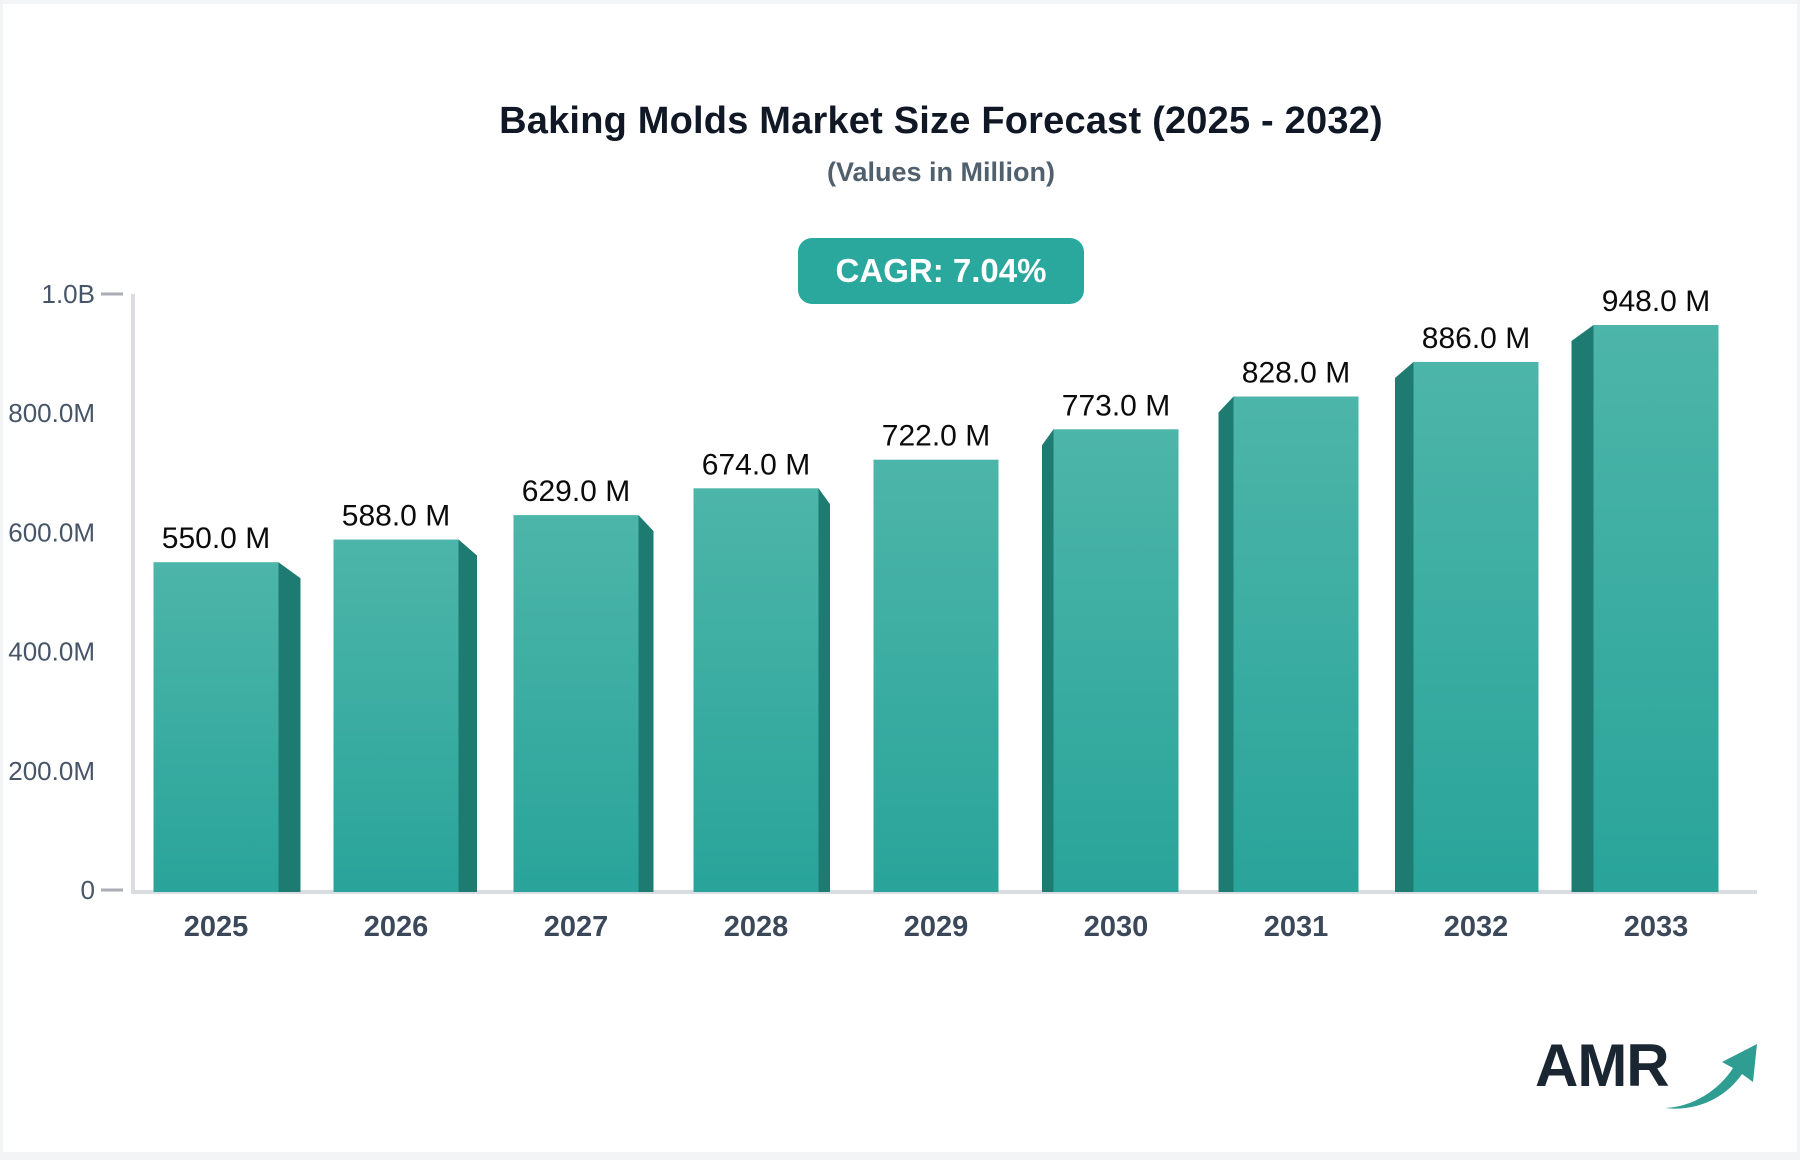 The height and width of the screenshot is (1160, 1800). What do you see at coordinates (51, 532) in the screenshot?
I see `y-axis-tick-label: 600.0M` at bounding box center [51, 532].